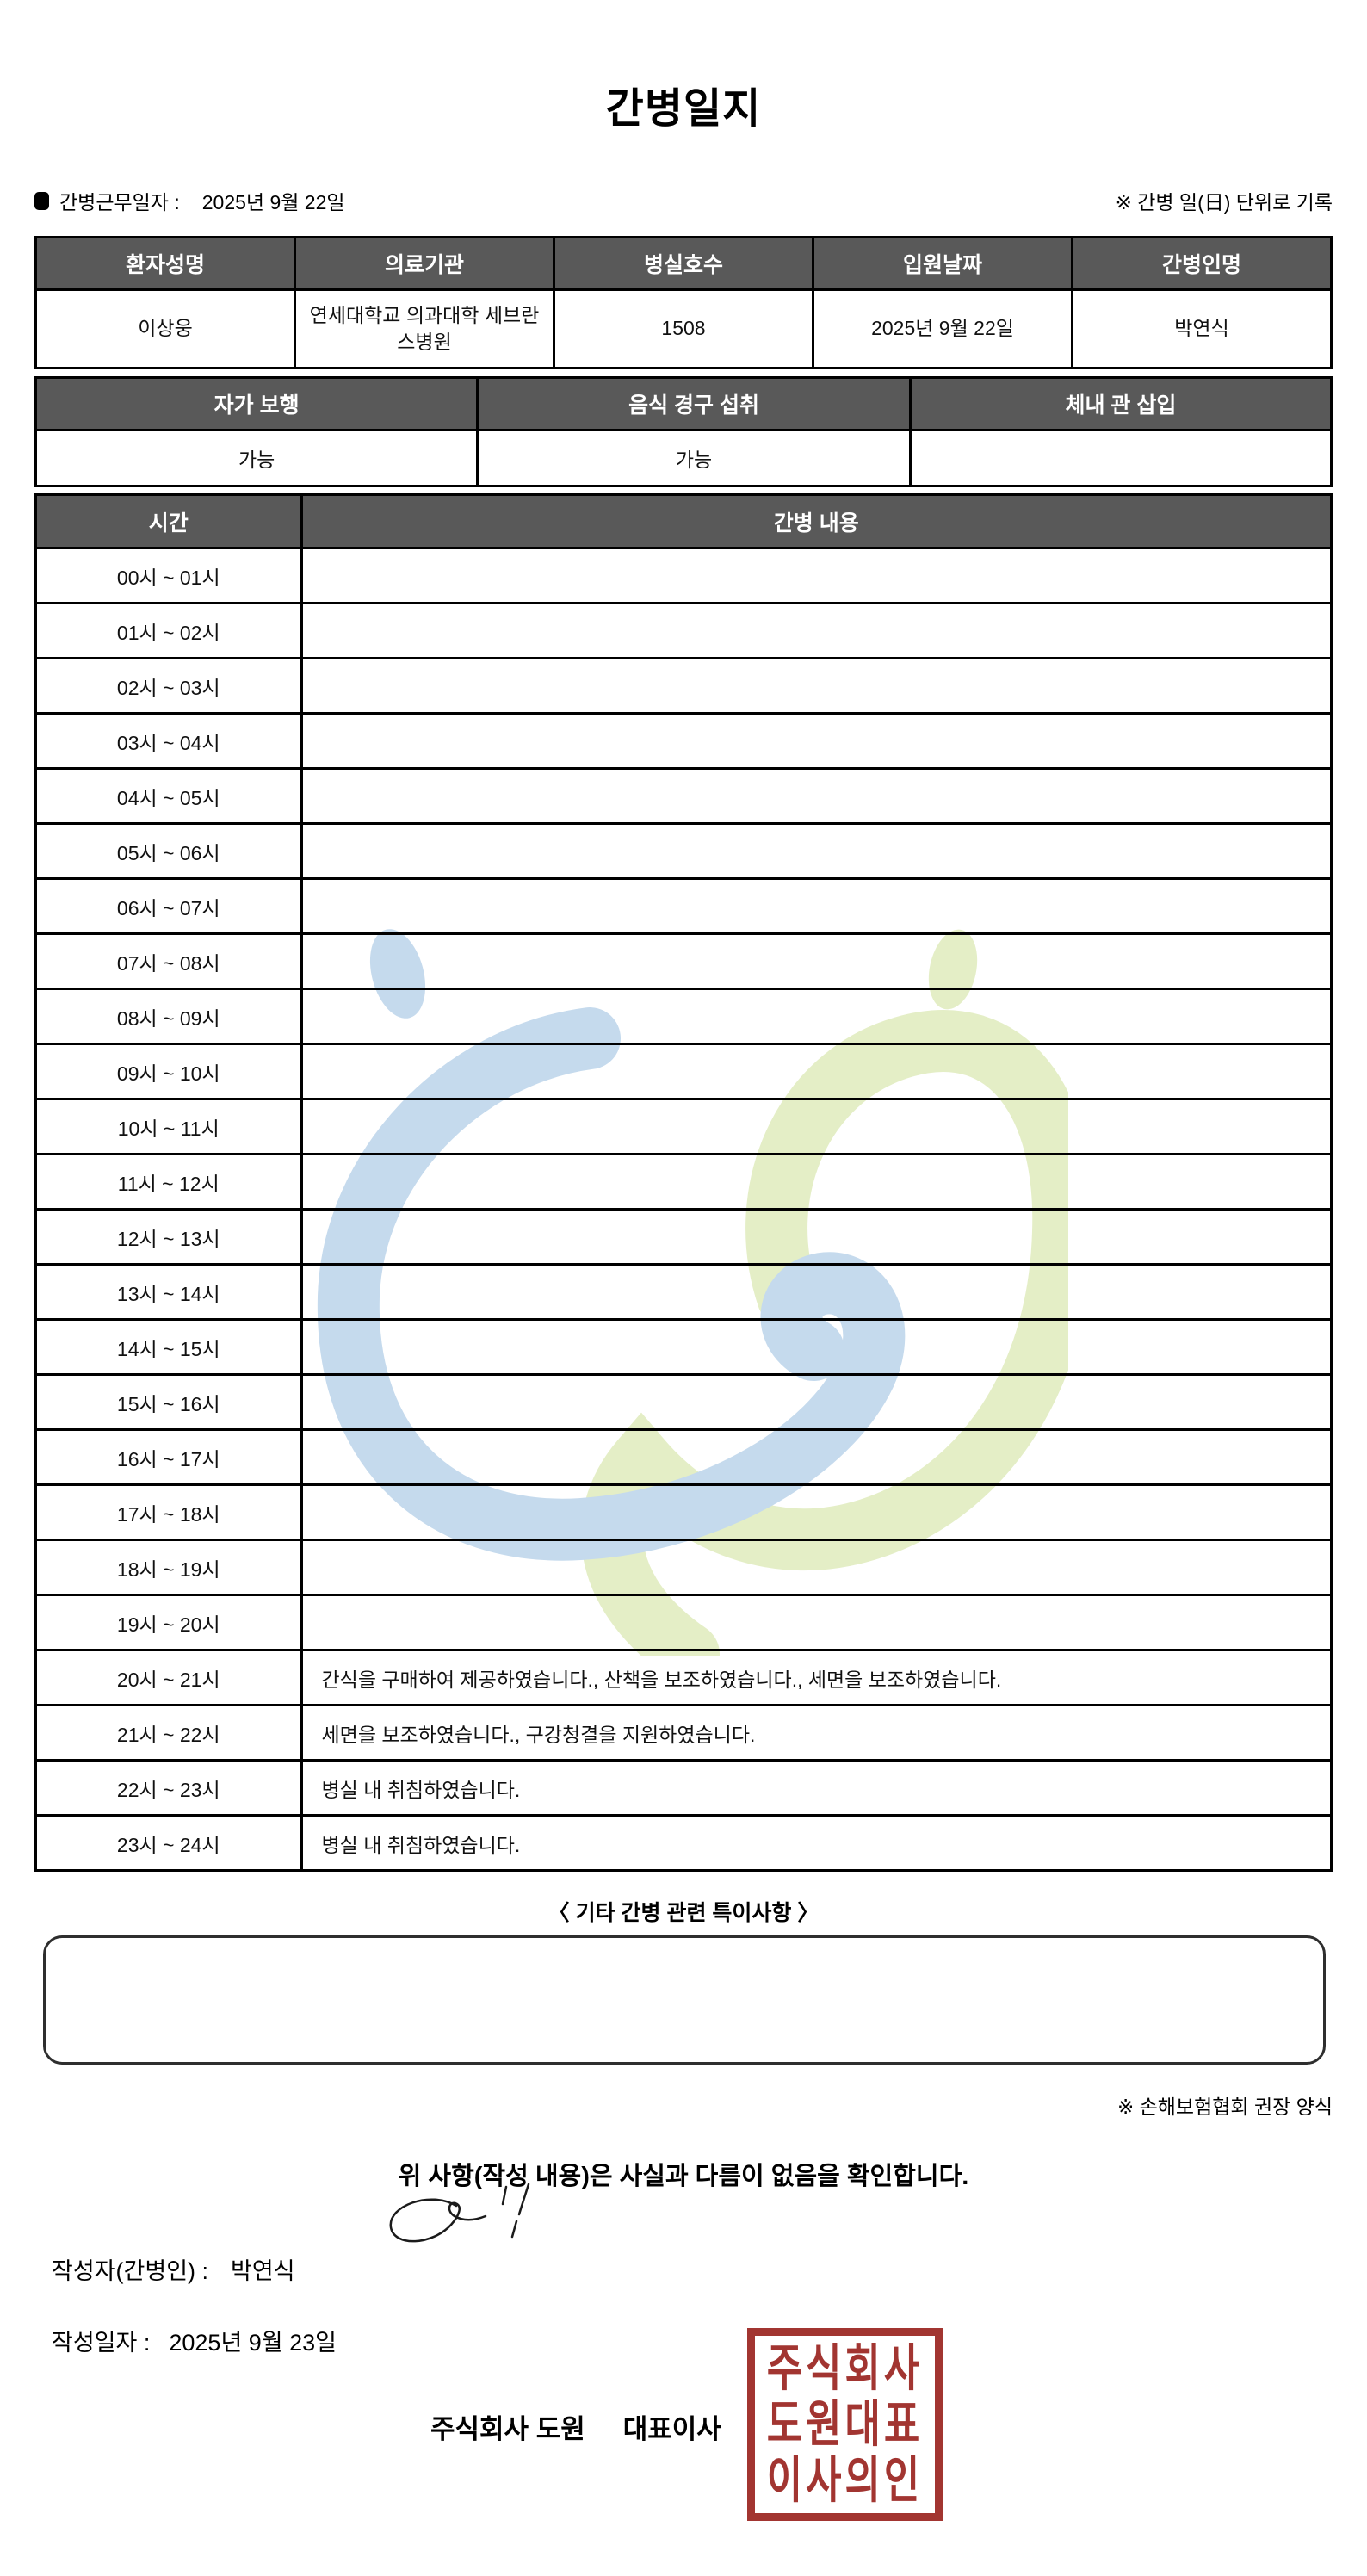 This screenshot has width=1367, height=2576. What do you see at coordinates (845, 2424) in the screenshot?
I see `stamp-row-2: 도원대표` at bounding box center [845, 2424].